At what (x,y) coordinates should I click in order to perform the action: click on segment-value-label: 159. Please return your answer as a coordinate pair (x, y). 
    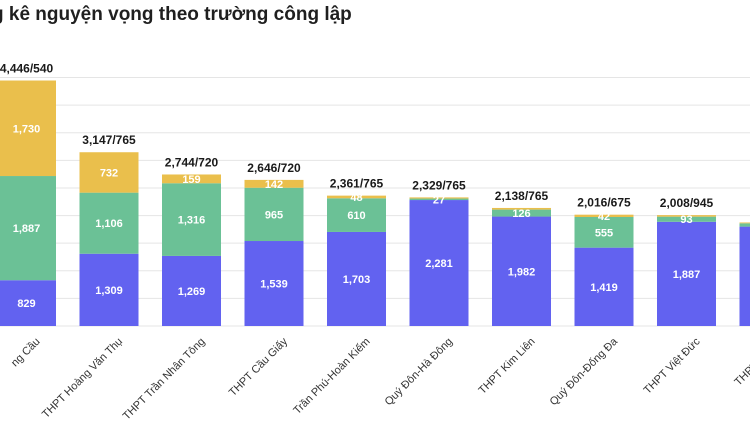
    Looking at the image, I should click on (191, 180).